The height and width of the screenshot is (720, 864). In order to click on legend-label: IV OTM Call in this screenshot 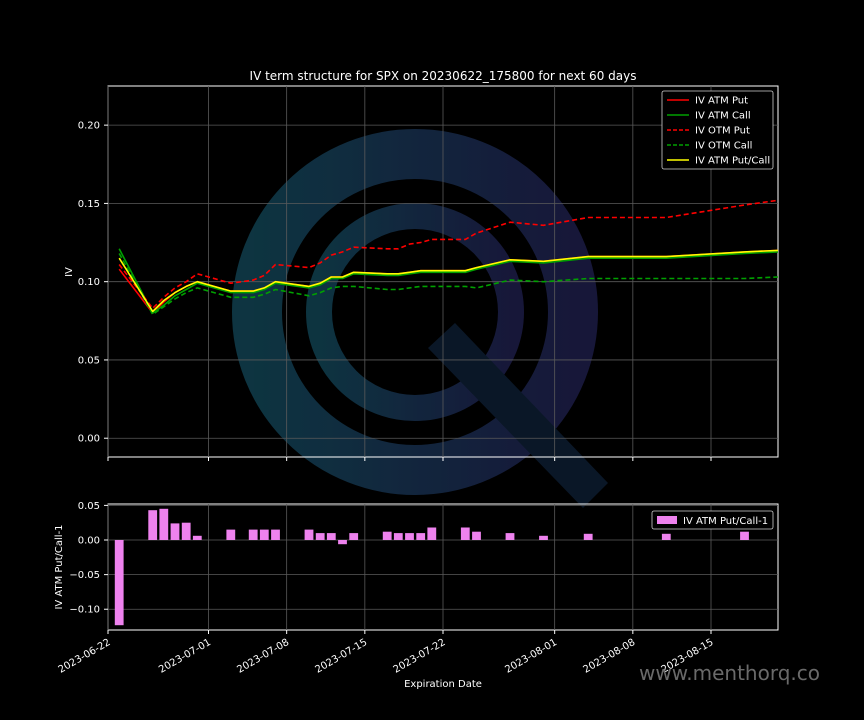, I will do `click(723, 146)`.